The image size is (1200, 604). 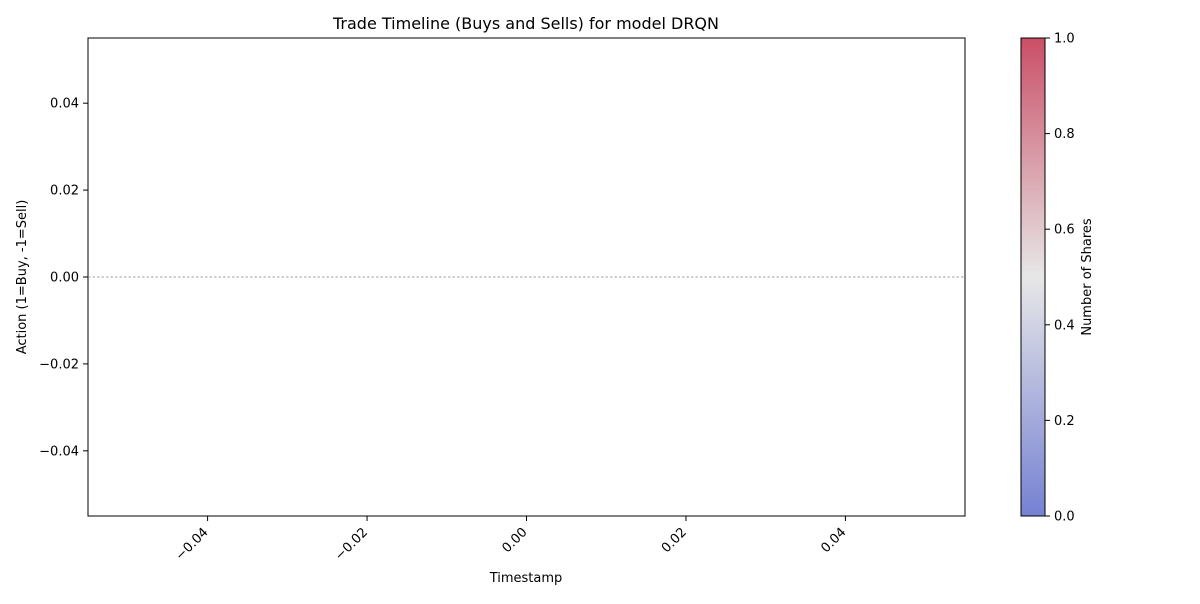 I want to click on x-axis-ticks: −0.04 −0.02 0.00 0.02 0.04, so click(x=511, y=540).